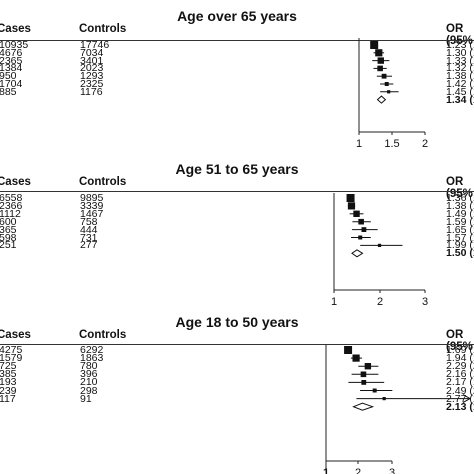 The image size is (474, 474). What do you see at coordinates (8, 76) in the screenshot?
I see `cases-value: 950` at bounding box center [8, 76].